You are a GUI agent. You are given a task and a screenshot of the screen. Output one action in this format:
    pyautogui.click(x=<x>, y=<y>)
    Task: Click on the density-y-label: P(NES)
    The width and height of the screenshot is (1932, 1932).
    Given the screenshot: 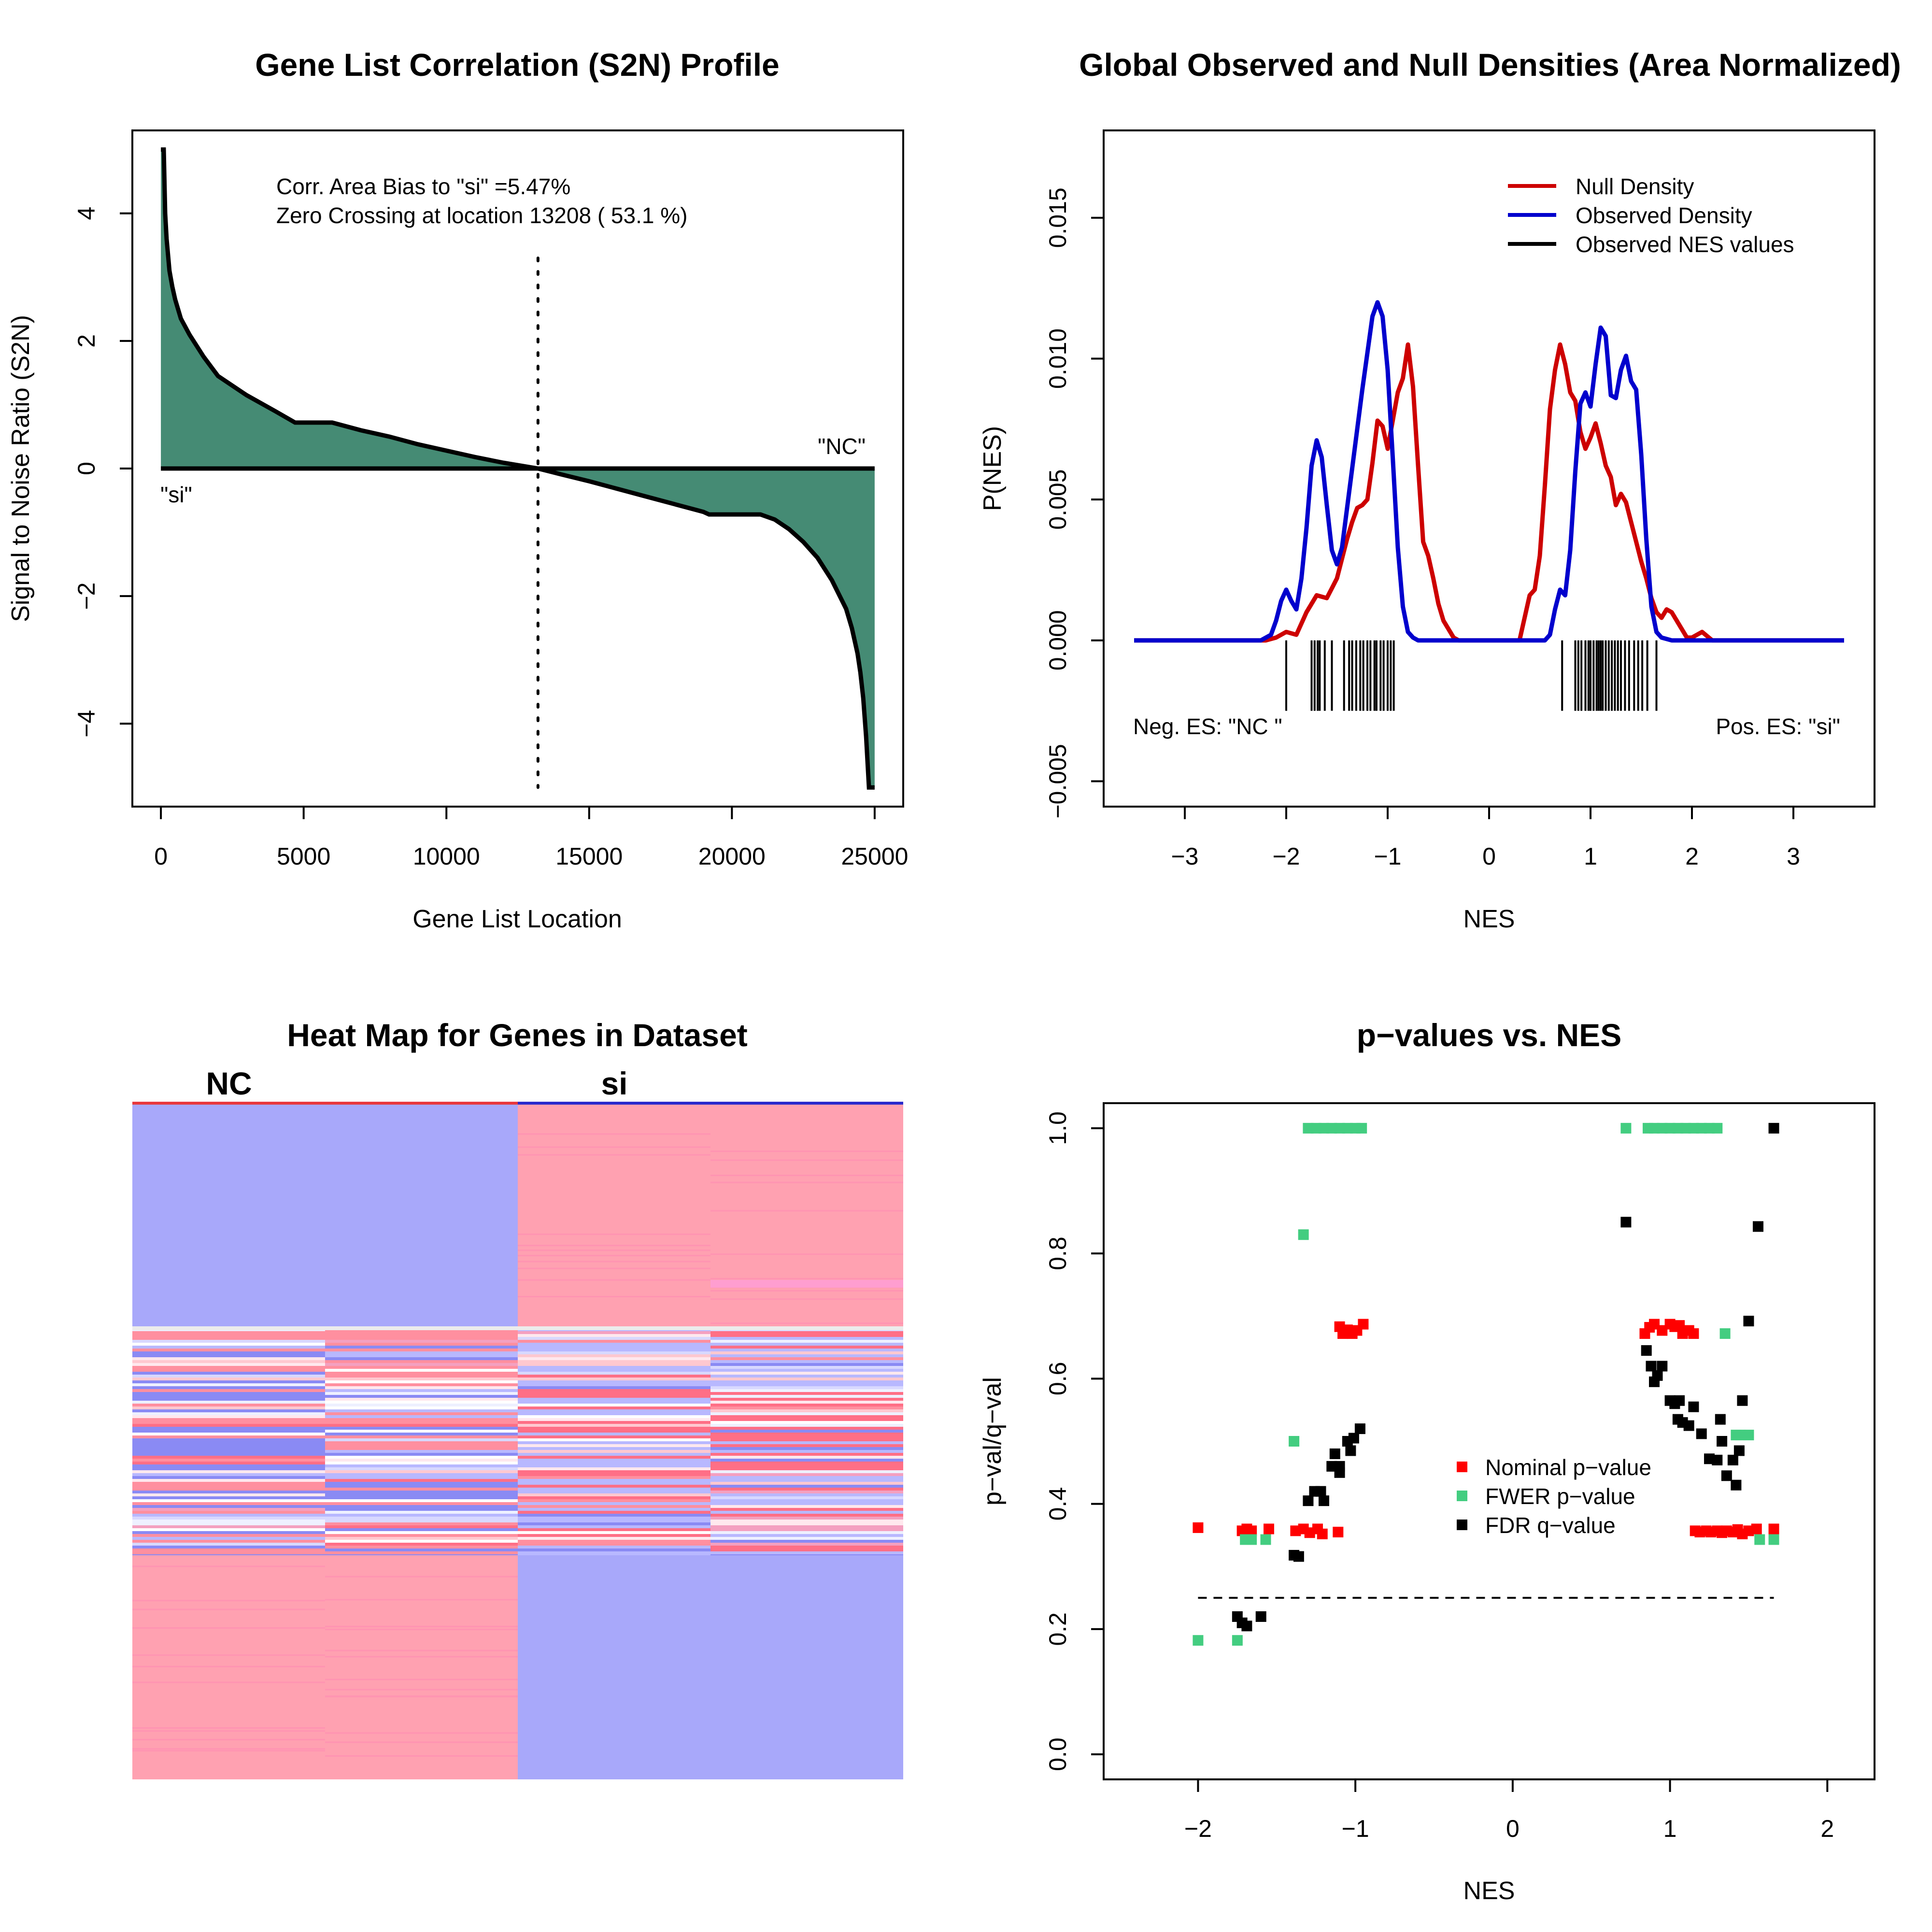 What is the action you would take?
    pyautogui.click(x=993, y=468)
    